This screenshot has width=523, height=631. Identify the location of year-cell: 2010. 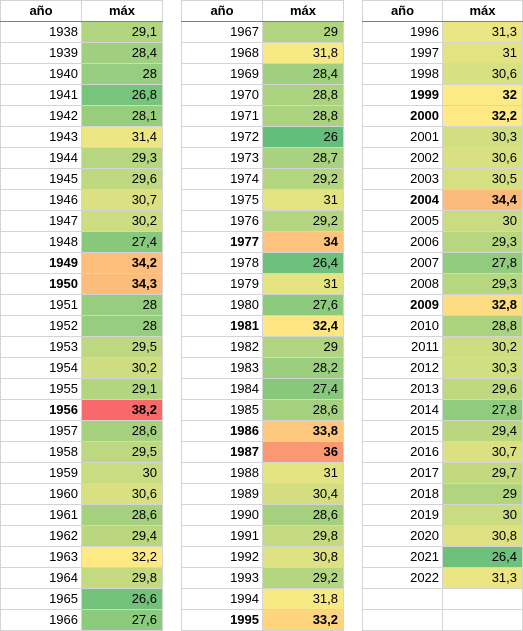
(402, 326).